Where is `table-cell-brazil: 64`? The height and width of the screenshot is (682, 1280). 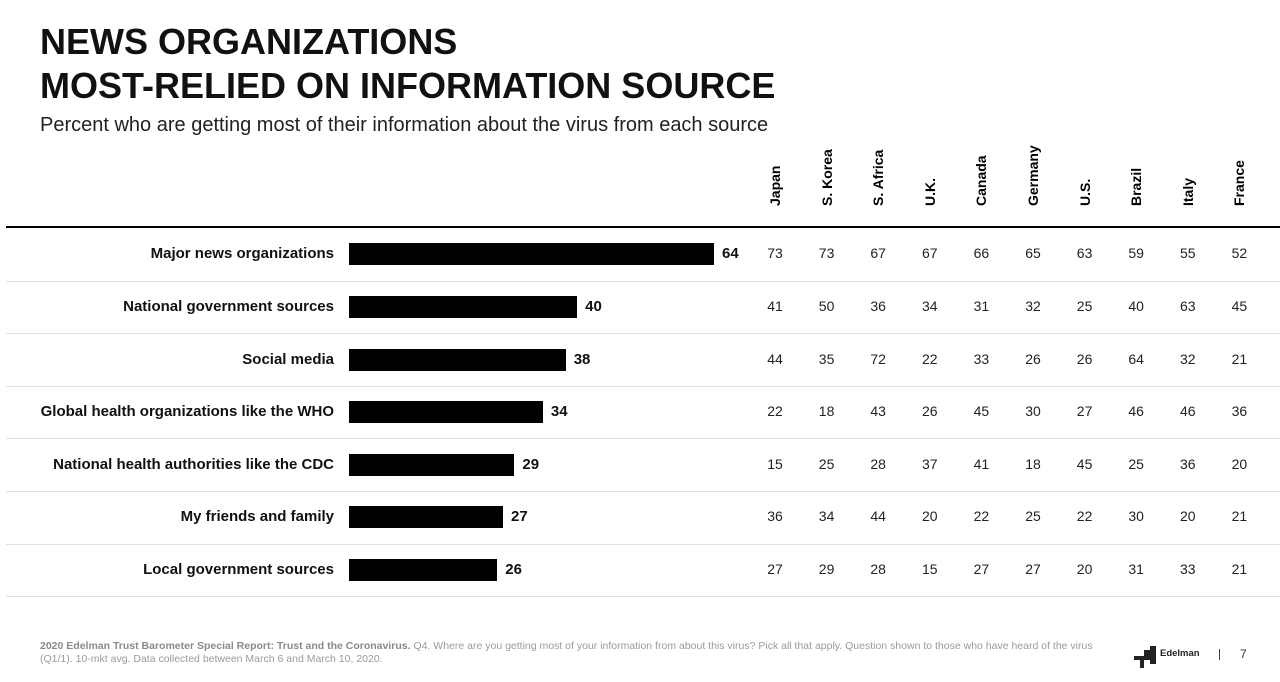 table-cell-brazil: 64 is located at coordinates (1136, 358).